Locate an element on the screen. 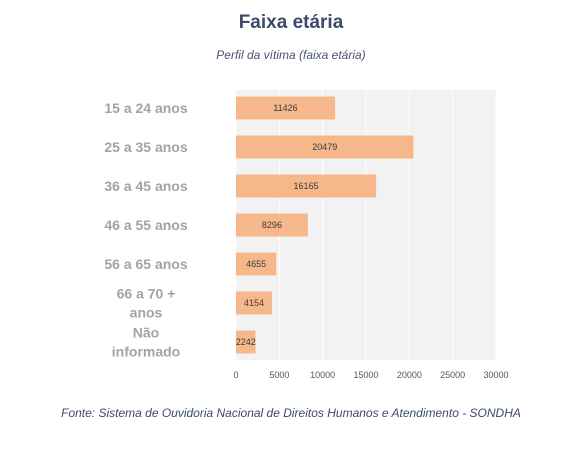 The width and height of the screenshot is (582, 453). category-label: Não is located at coordinates (146, 333).